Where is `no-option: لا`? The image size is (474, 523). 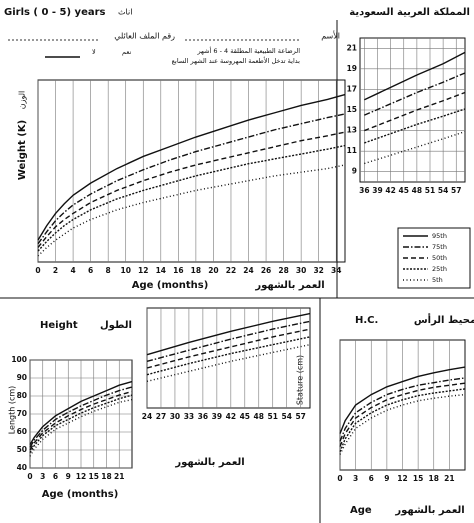 no-option: لا is located at coordinates (94, 52).